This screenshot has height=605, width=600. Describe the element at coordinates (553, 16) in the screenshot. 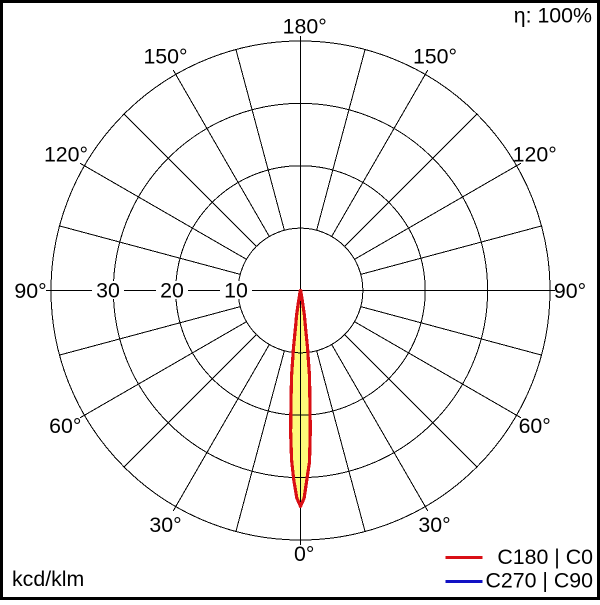

I see `svg-text: η: 100%` at that location.